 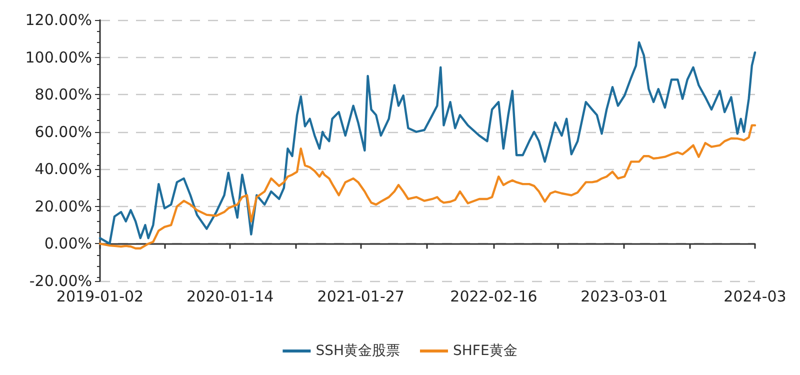 I want to click on y-tick-label: -20.00%, so click(x=60, y=281).